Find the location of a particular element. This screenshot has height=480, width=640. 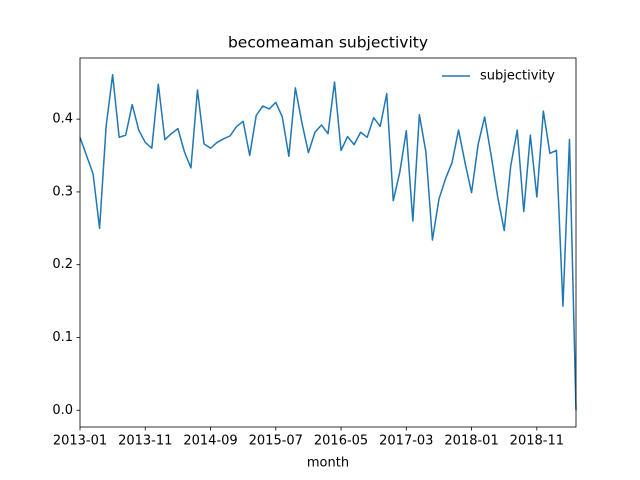

y-tick-label: 0.0 is located at coordinates (62, 410).